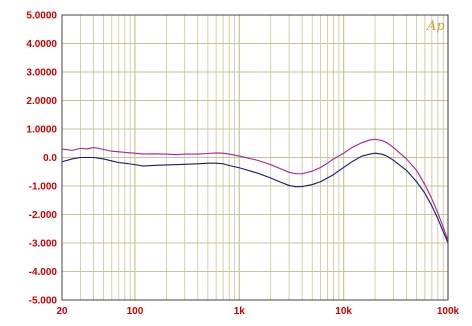 The image size is (472, 326). Describe the element at coordinates (135, 311) in the screenshot. I see `x-tick-label: 100` at that location.